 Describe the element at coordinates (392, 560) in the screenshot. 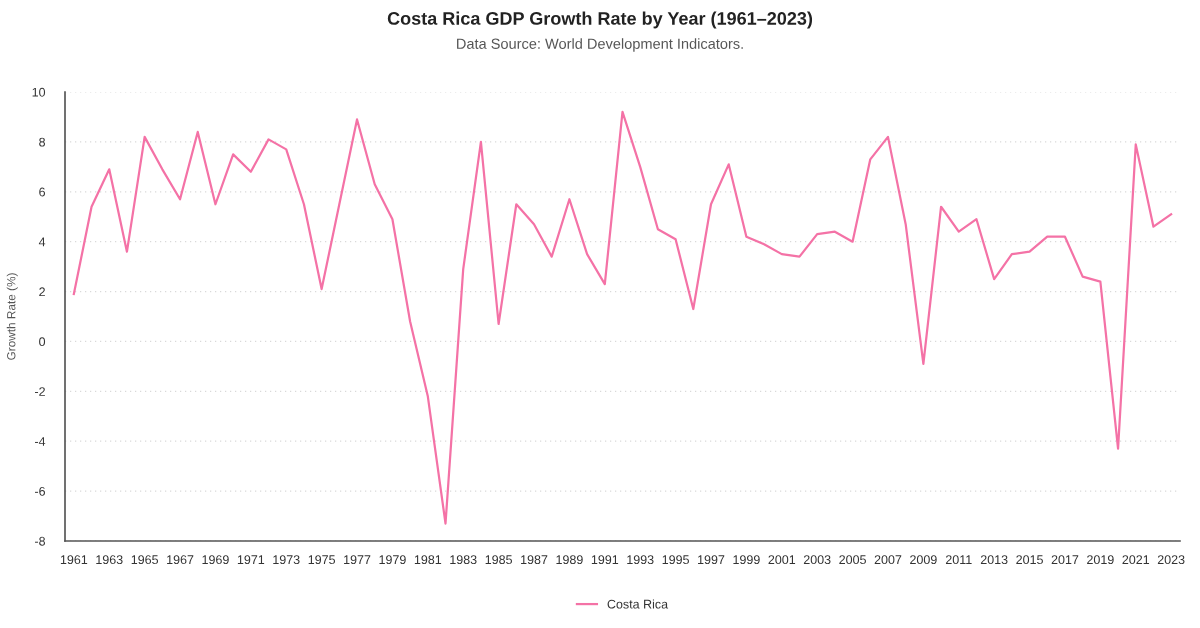

I see `x-tick-label: 1979` at that location.